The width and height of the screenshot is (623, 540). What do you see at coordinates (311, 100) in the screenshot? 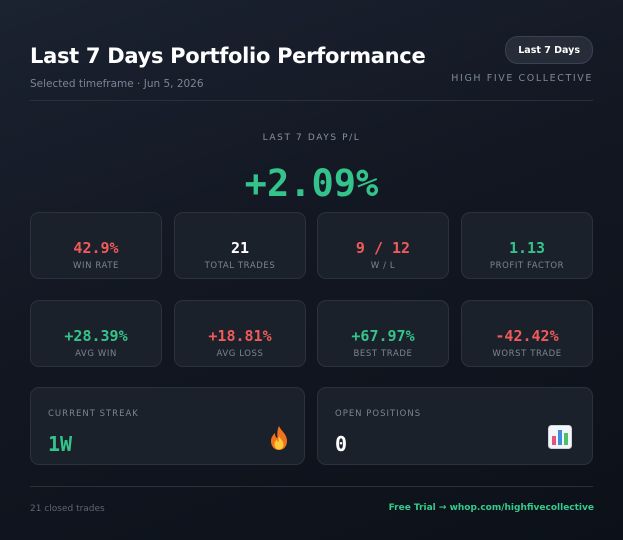
I see `header-divider` at bounding box center [311, 100].